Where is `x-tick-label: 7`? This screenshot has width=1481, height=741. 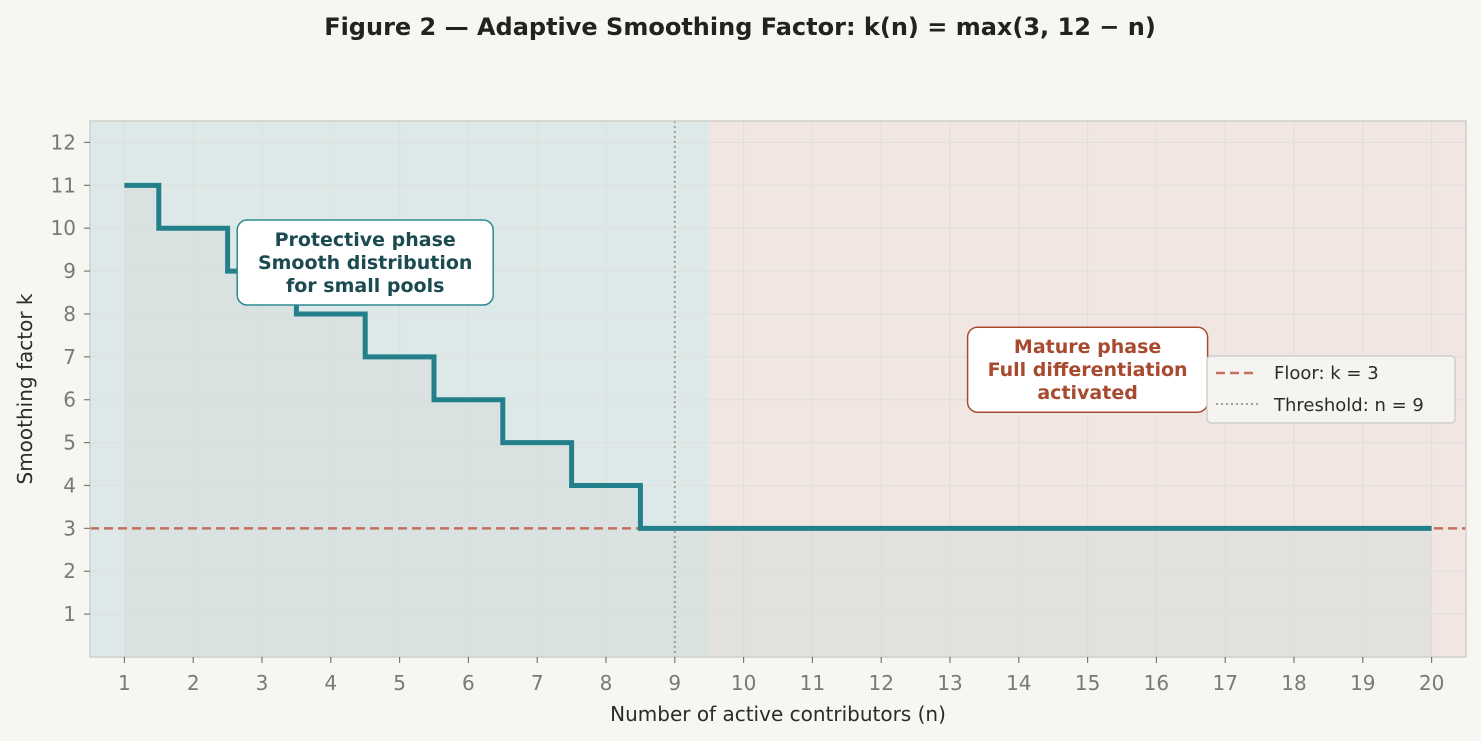 x-tick-label: 7 is located at coordinates (537, 683).